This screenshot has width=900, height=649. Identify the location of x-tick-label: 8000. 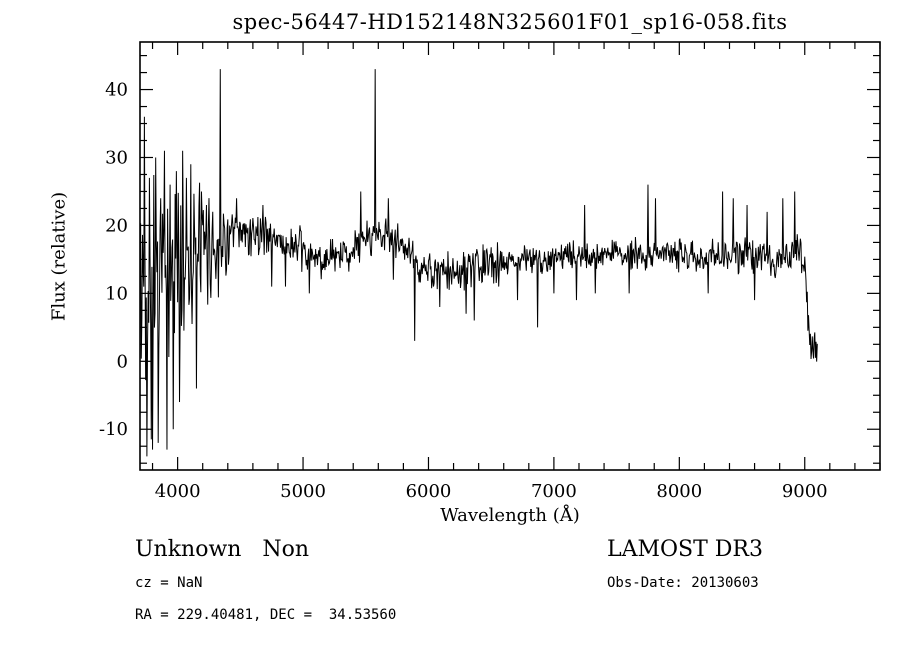
(679, 491).